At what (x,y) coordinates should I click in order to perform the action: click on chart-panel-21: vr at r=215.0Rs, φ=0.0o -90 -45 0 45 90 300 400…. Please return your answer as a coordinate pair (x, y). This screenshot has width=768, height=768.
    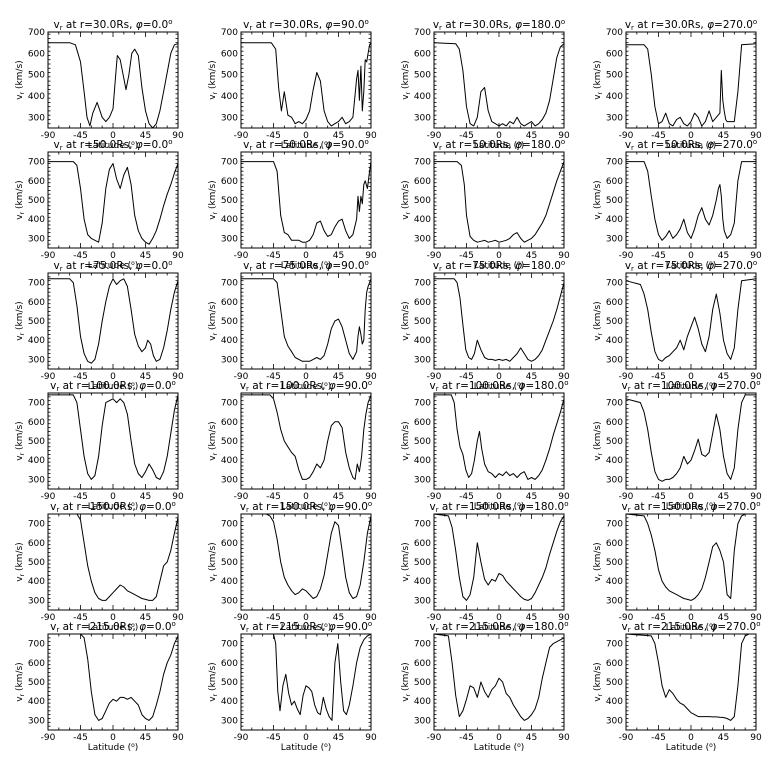
    Looking at the image, I should click on (99, 686).